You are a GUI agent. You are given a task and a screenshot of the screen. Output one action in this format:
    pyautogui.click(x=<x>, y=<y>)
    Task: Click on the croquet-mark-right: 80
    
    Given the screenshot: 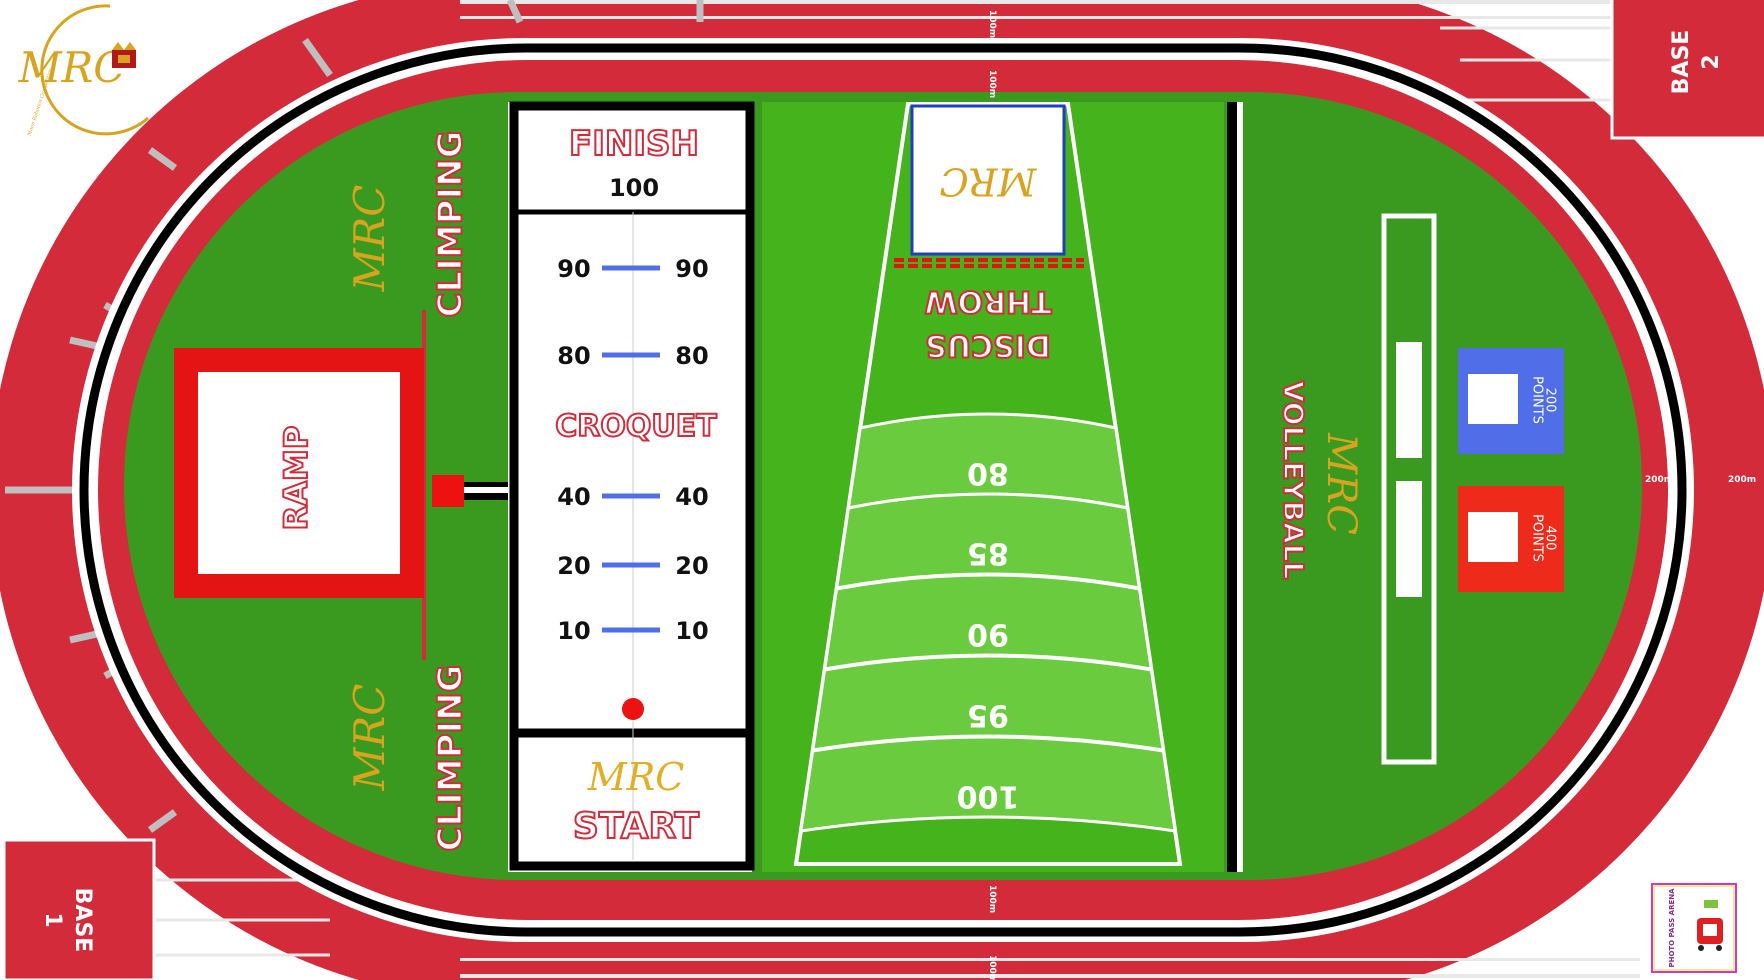 What is the action you would take?
    pyautogui.click(x=691, y=356)
    